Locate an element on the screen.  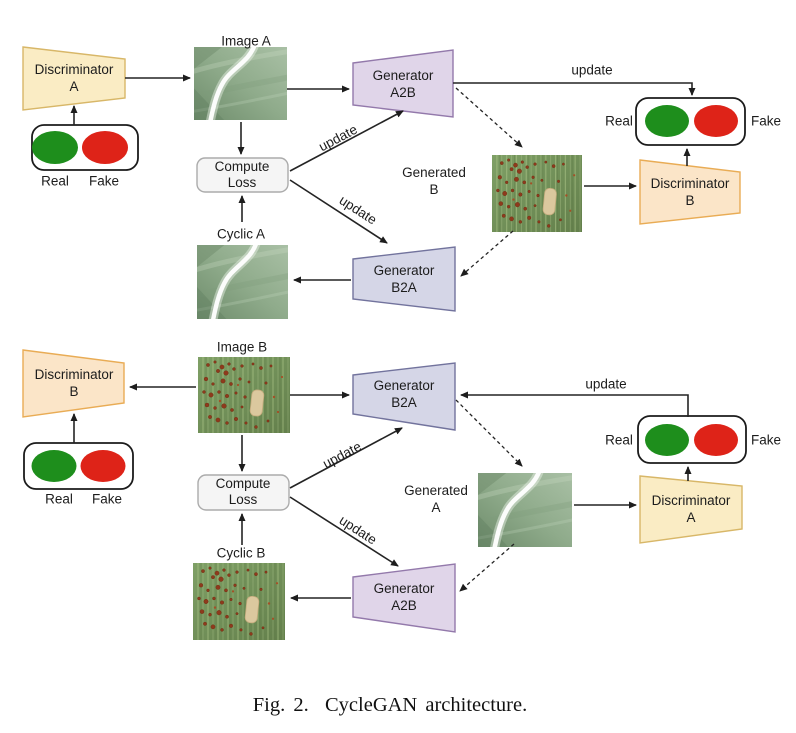
image-b-label: Image B is located at coordinates (242, 347).